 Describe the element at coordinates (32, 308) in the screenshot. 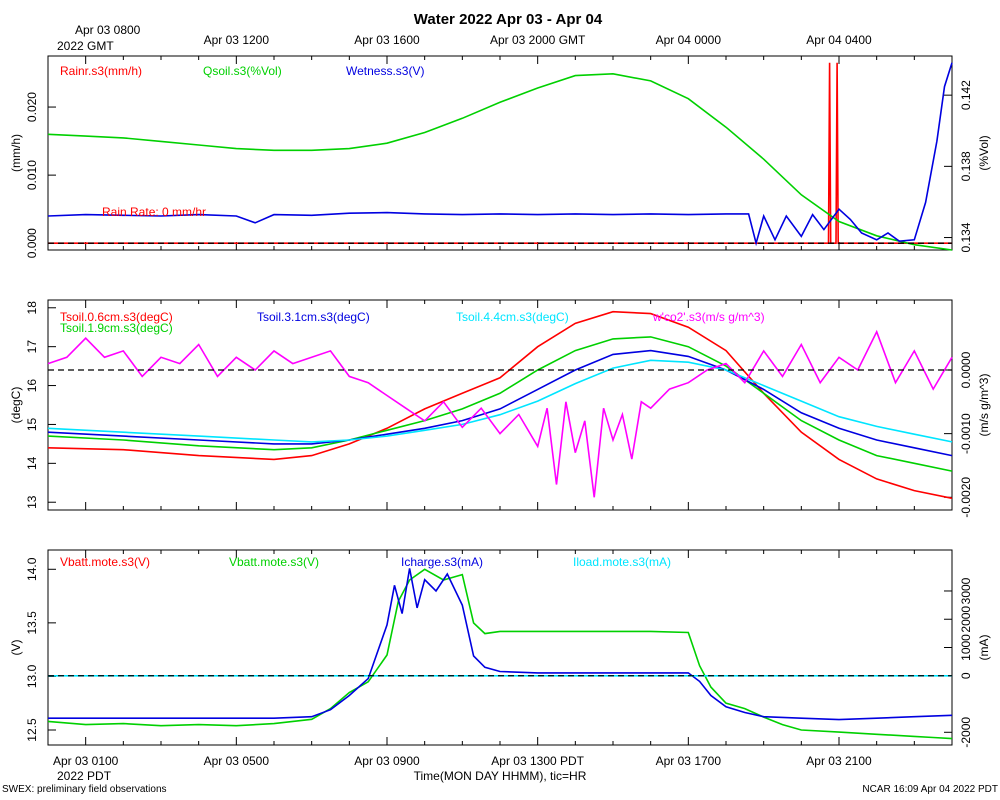

I see `y-tick-label: 18` at that location.